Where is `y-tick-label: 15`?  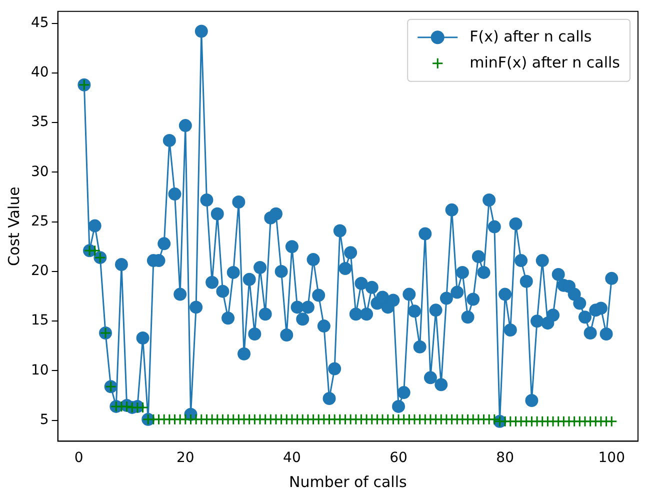 y-tick-label: 15 is located at coordinates (39, 320).